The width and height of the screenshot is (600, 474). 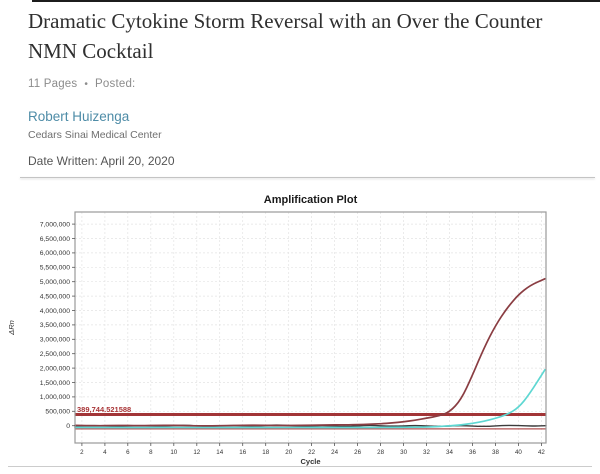 I want to click on date-written: Date Written: April 20, 2020, so click(x=101, y=161).